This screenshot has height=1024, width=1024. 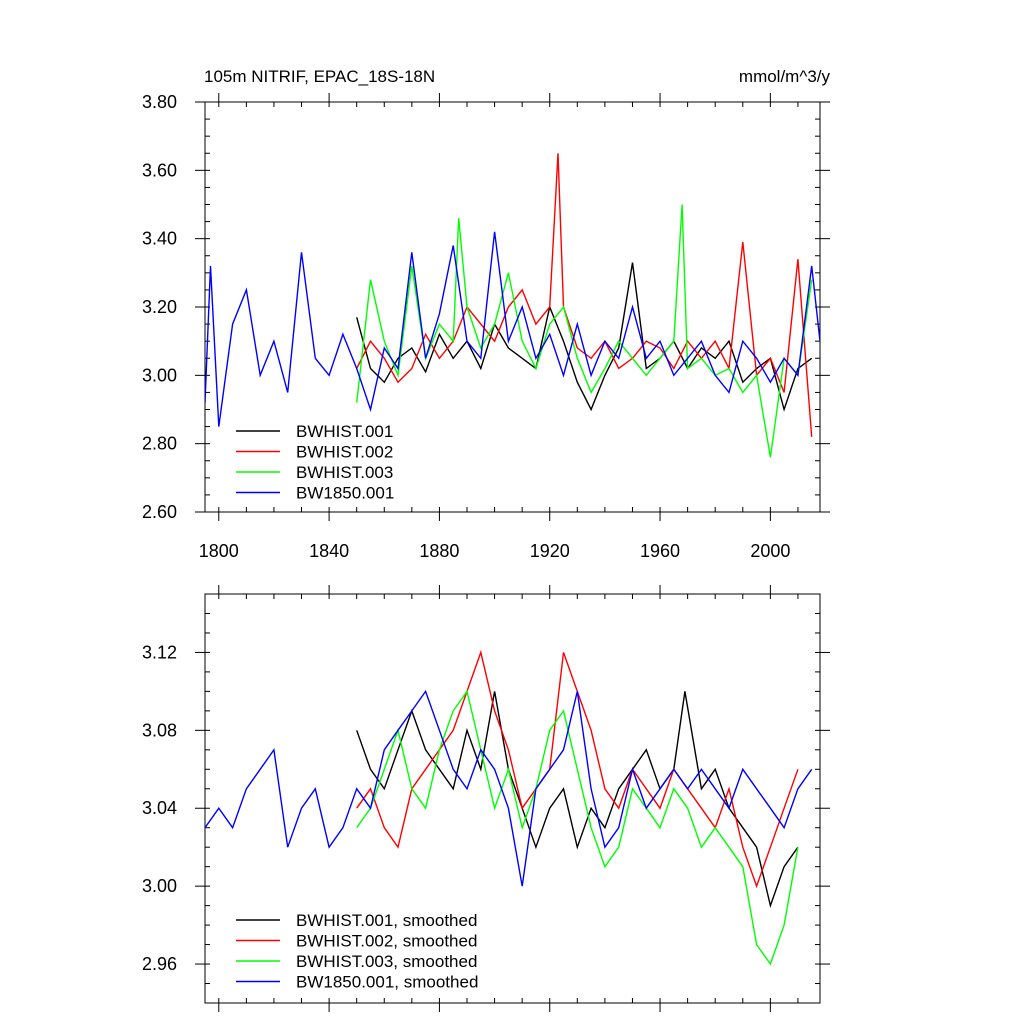 What do you see at coordinates (660, 551) in the screenshot?
I see `x-tick-label: 1960` at bounding box center [660, 551].